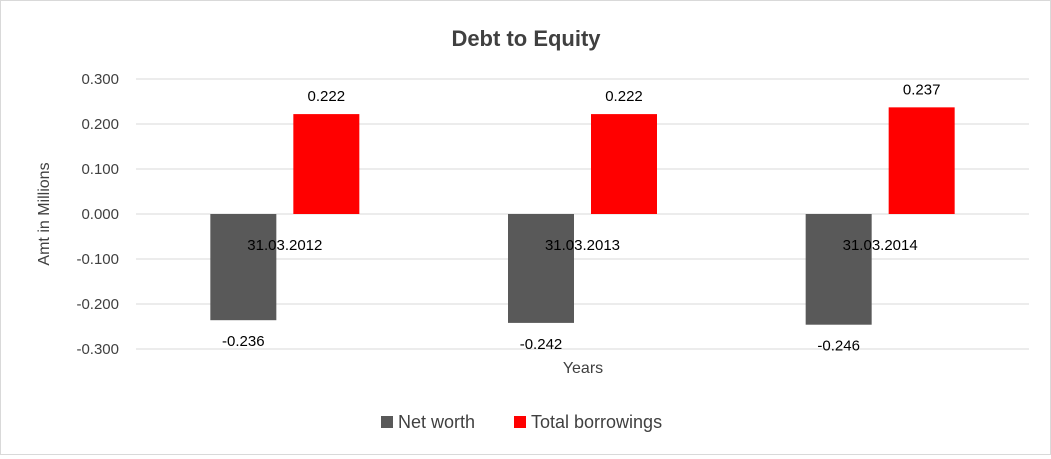 The width and height of the screenshot is (1051, 459). I want to click on y-tick-label: 0.000, so click(100, 214).